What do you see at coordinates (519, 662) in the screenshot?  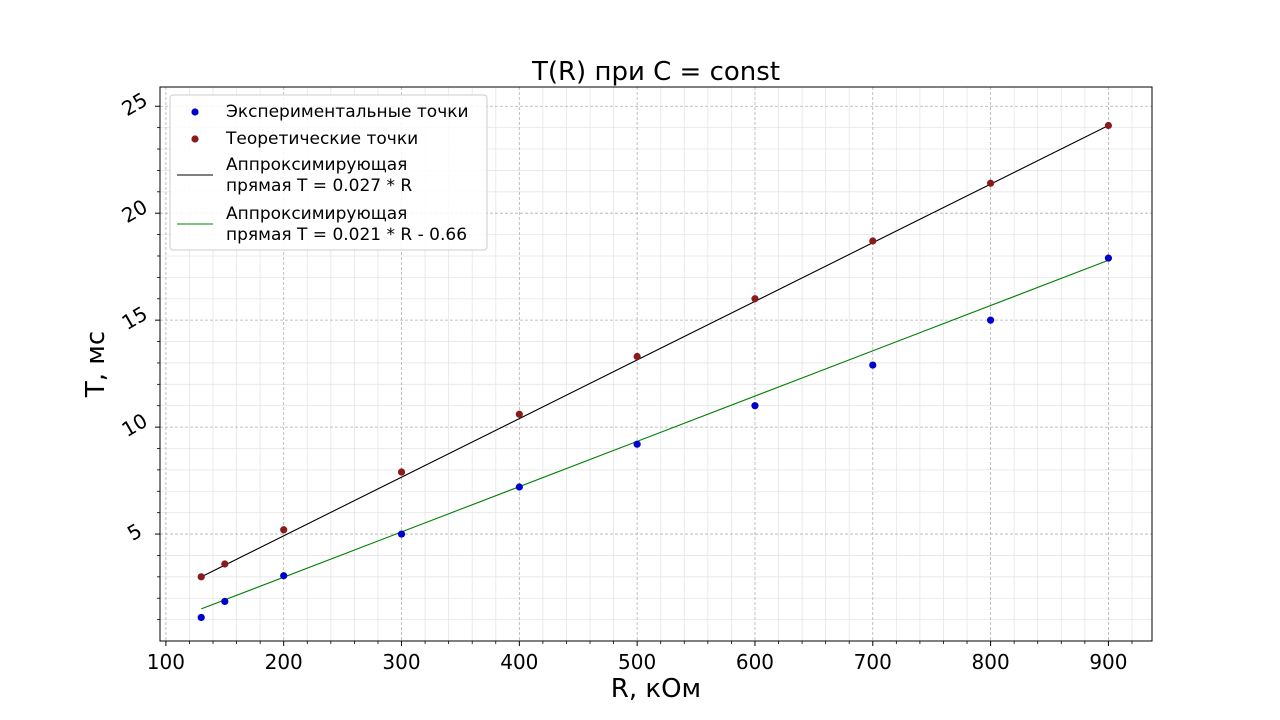 I see `x-tick-label: 400` at bounding box center [519, 662].